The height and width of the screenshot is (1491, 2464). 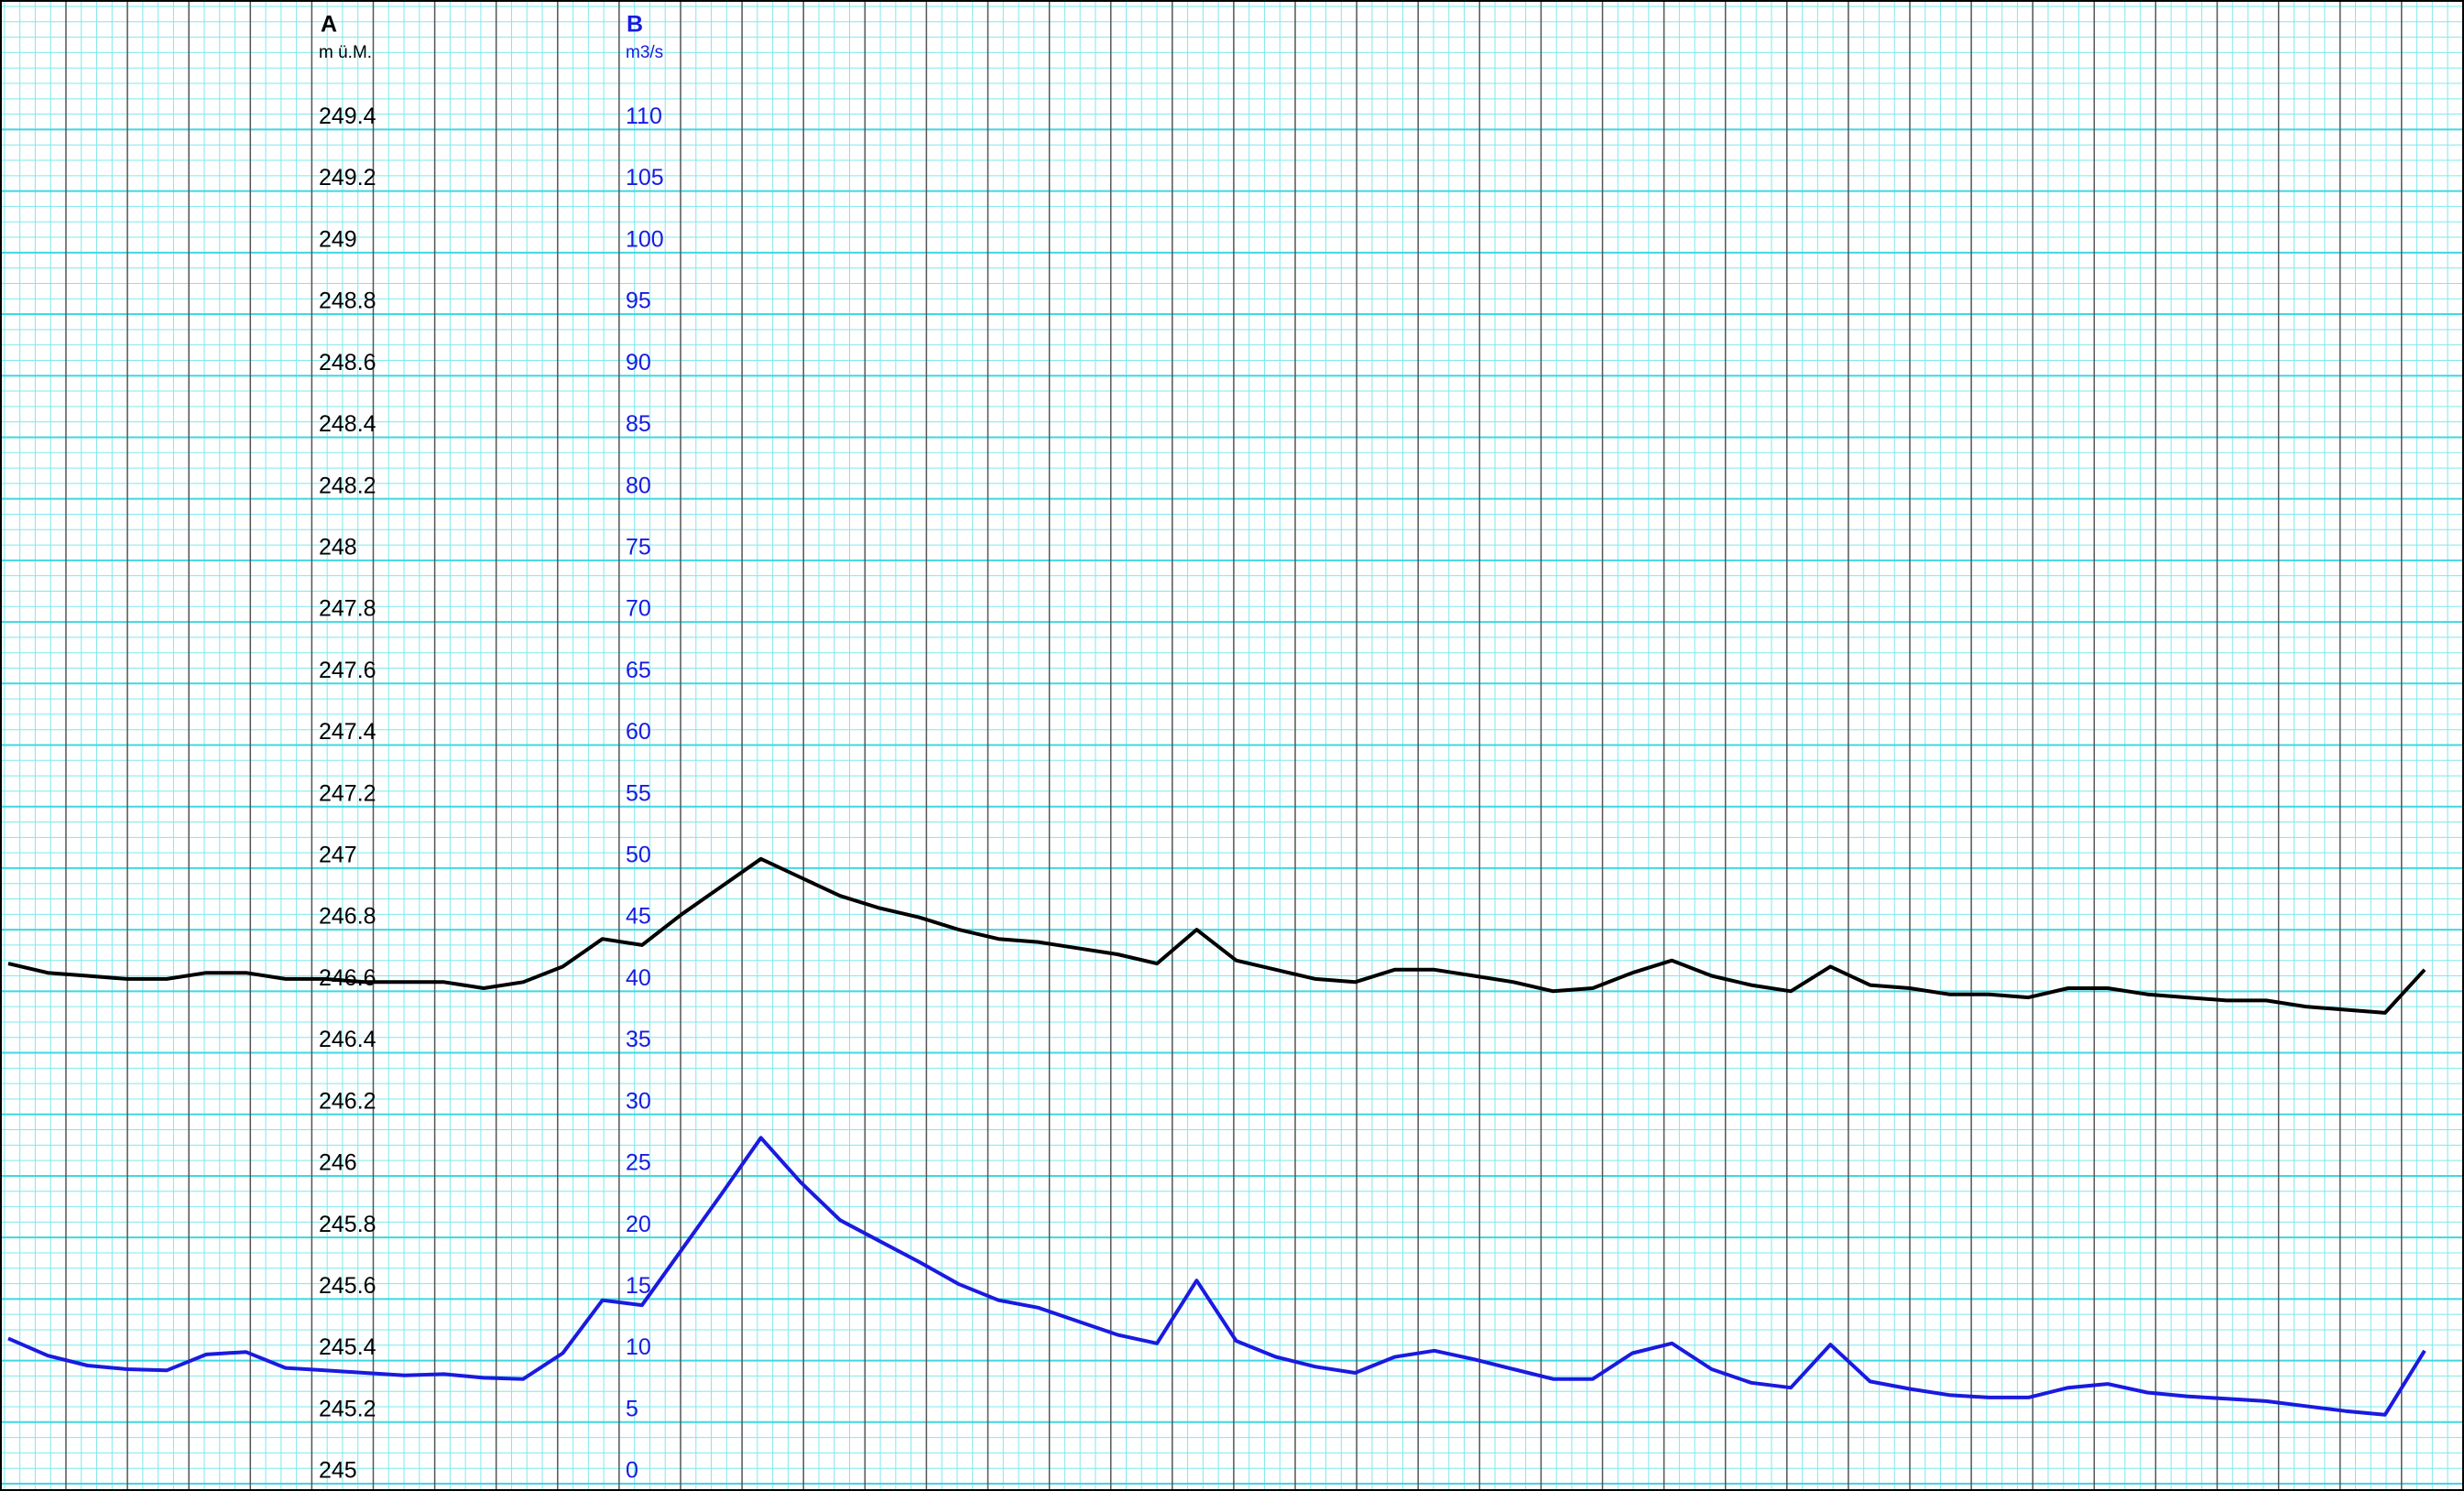 I want to click on y-tick-label: 249.4, so click(x=347, y=116).